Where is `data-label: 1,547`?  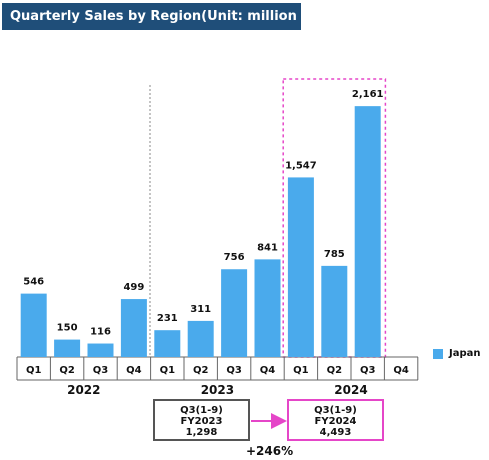
data-label: 1,547 is located at coordinates (301, 165).